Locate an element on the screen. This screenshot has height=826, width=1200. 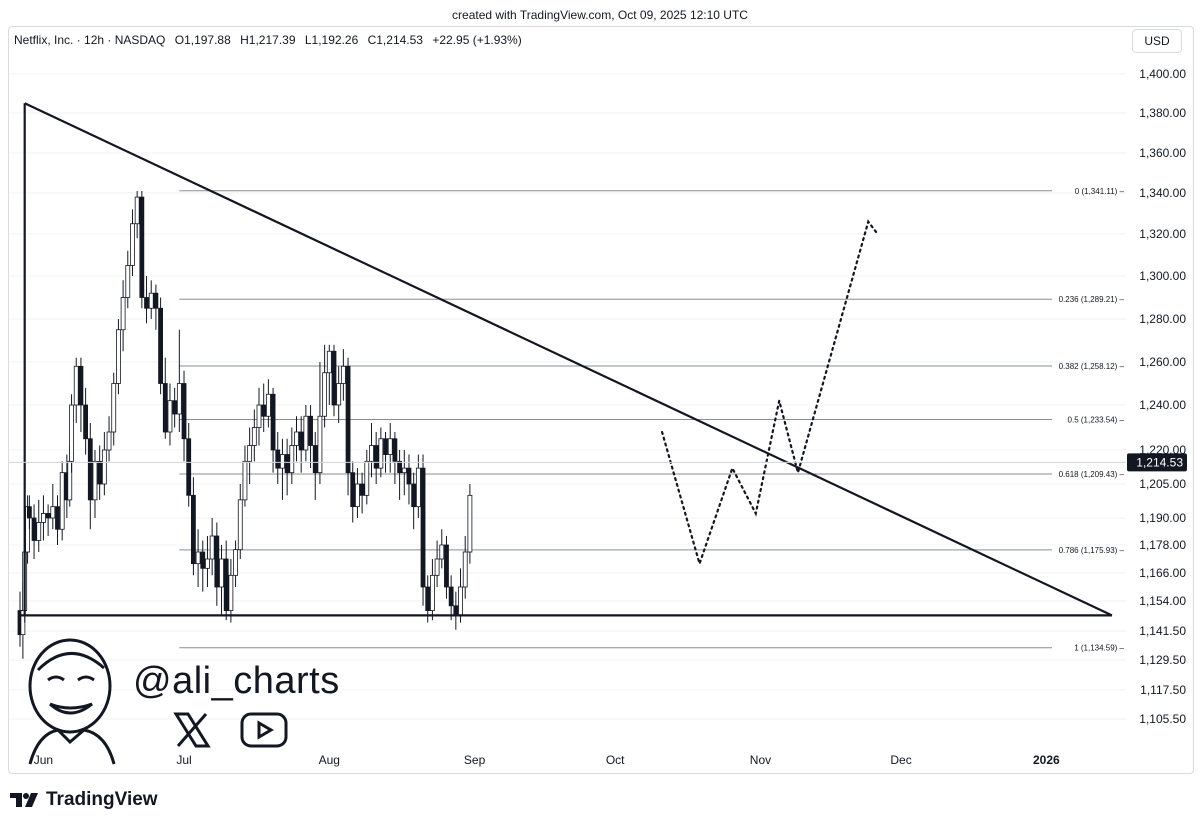
price-tick-label: 1,280.00 is located at coordinates (1162, 319).